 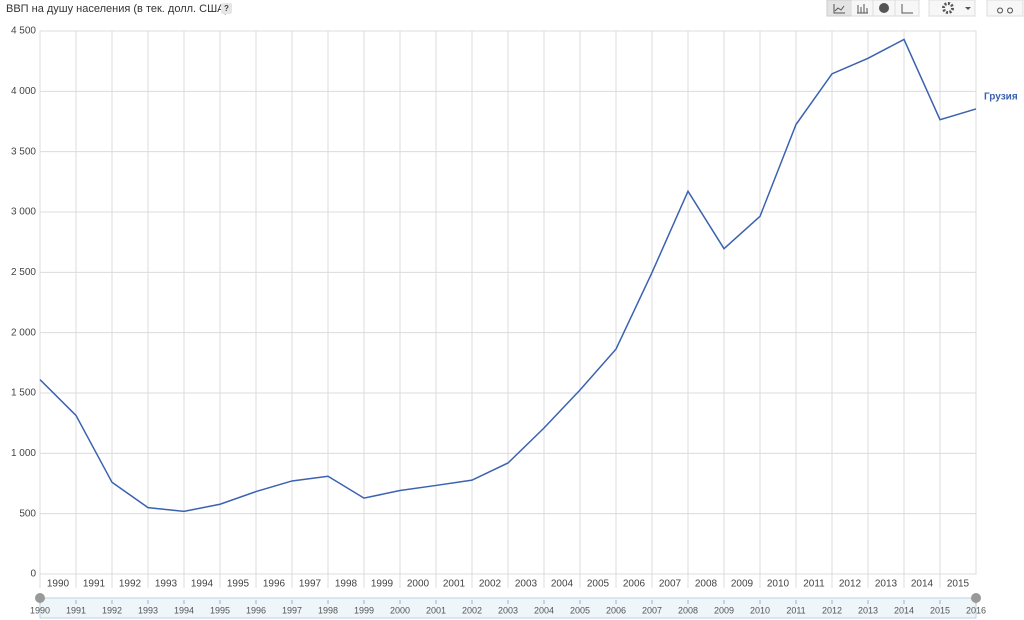 I want to click on slider-tick-label: 1992, so click(x=112, y=610).